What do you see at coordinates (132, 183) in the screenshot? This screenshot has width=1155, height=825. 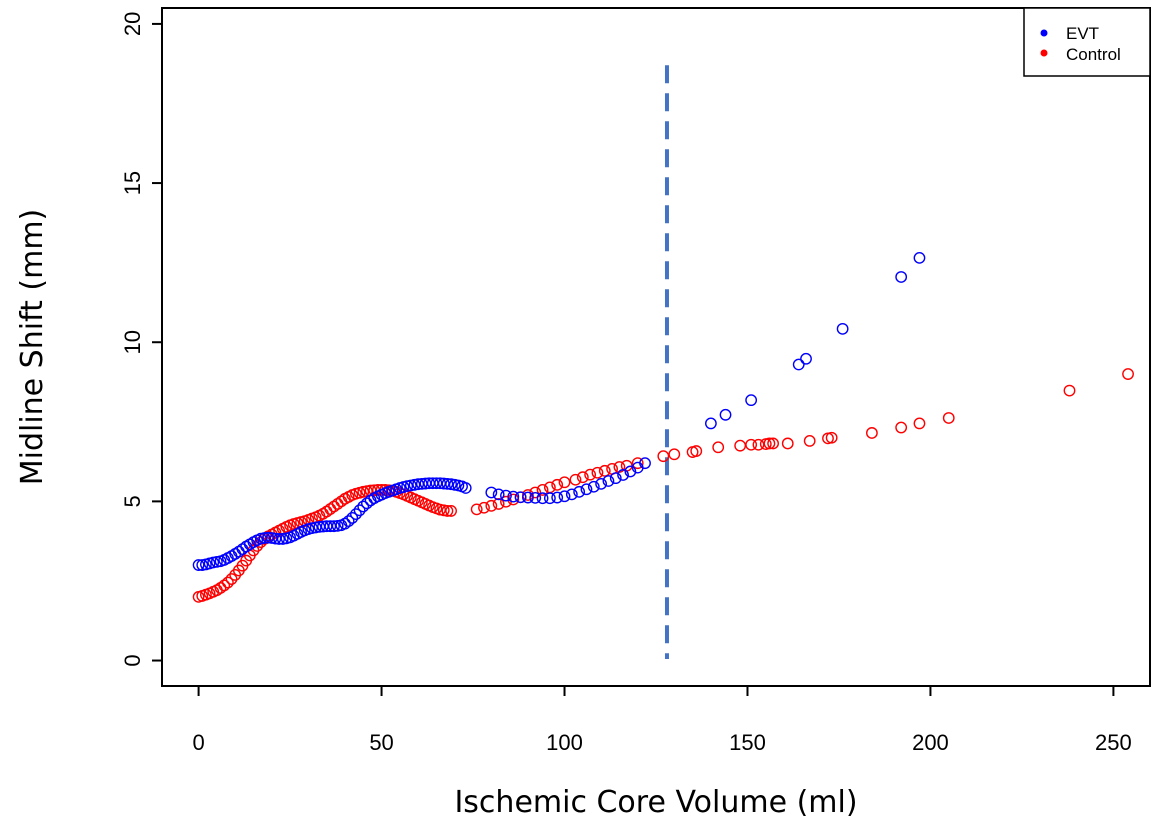 I see `y-tick-label: 15` at bounding box center [132, 183].